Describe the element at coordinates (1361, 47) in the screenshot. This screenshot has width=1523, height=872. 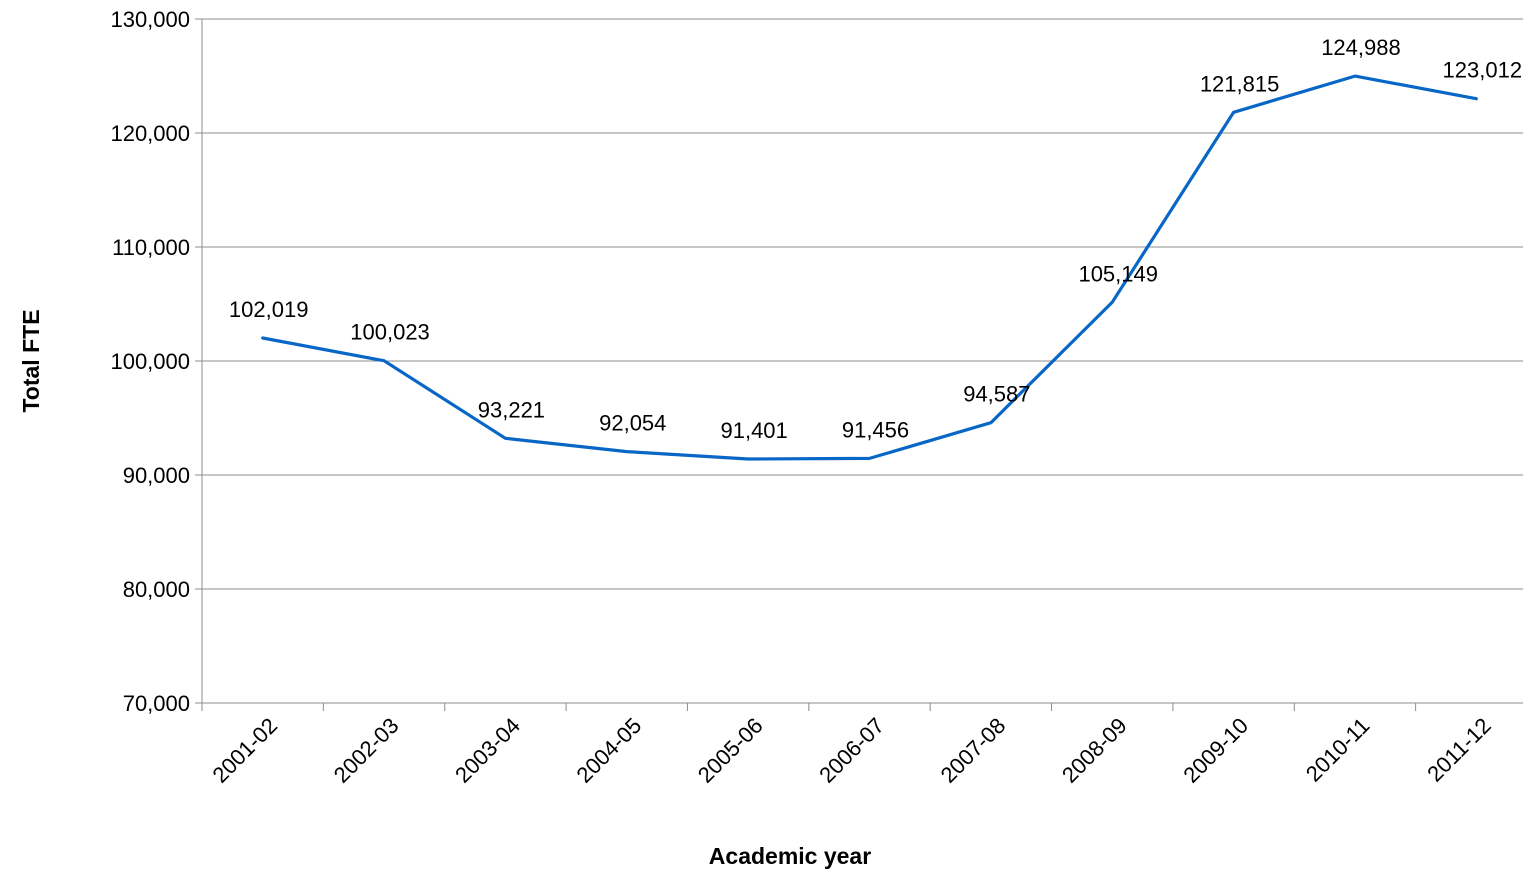
I see `data-label: 124,988` at that location.